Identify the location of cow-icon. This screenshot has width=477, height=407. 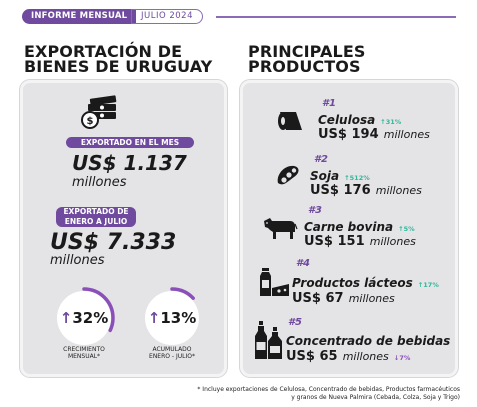
(280, 228).